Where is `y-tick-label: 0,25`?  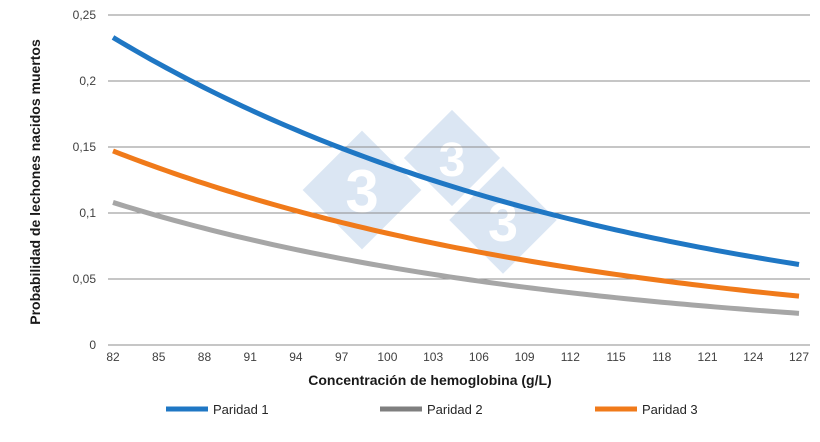
y-tick-label: 0,25 is located at coordinates (85, 15).